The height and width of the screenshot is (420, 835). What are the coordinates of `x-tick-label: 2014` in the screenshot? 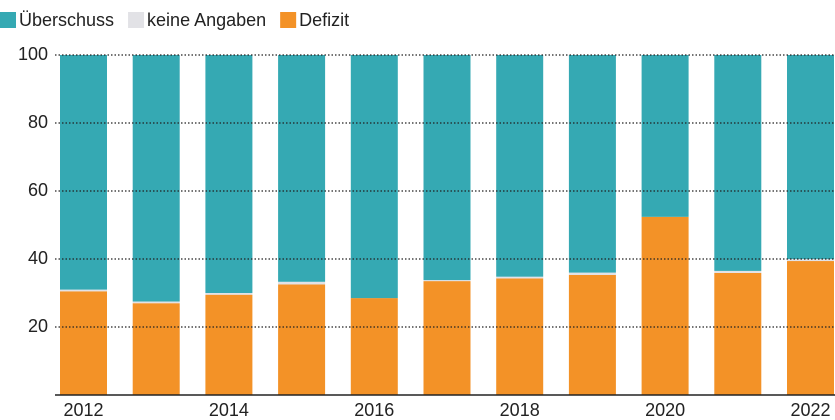 It's located at (229, 410).